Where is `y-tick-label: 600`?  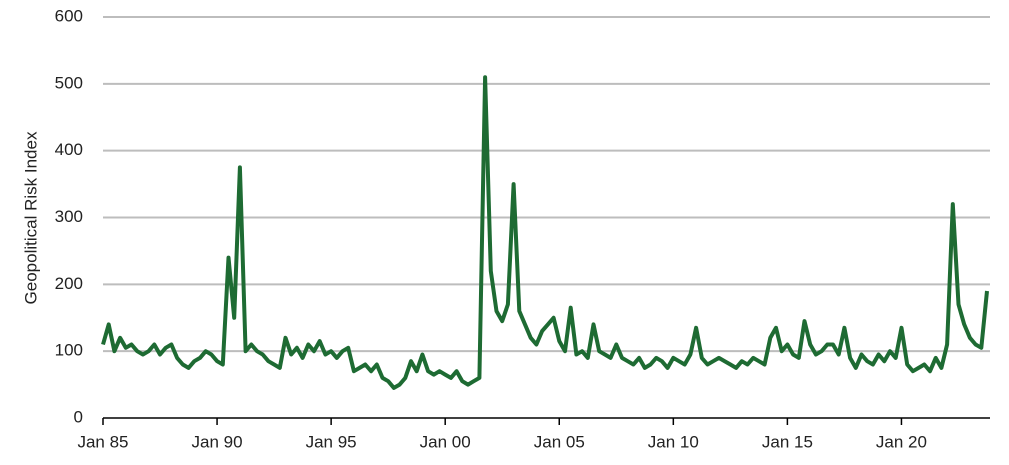
y-tick-label: 600 is located at coordinates (69, 15).